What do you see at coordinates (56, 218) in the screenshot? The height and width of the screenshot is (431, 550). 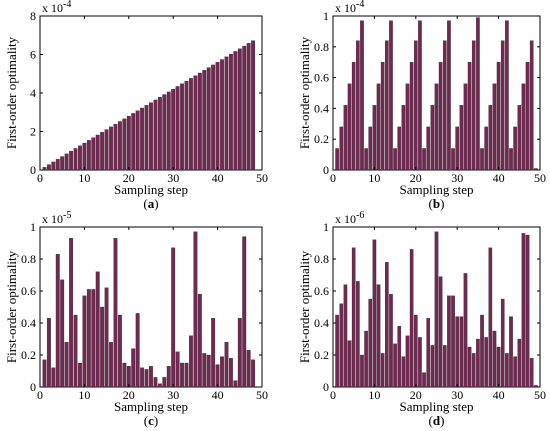 I see `axis-exponent: x 10-5` at bounding box center [56, 218].